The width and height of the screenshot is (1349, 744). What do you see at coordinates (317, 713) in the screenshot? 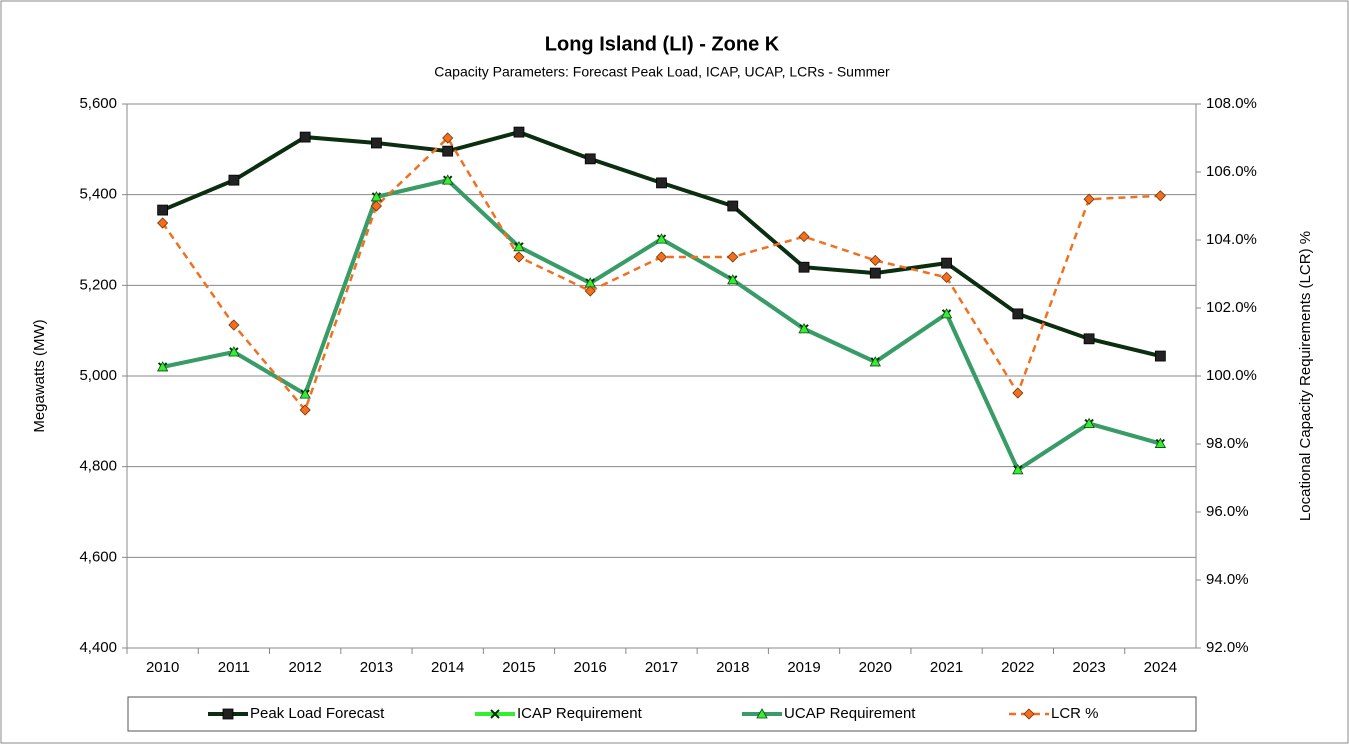
I see `legend-label: Peak Load Forecast` at bounding box center [317, 713].